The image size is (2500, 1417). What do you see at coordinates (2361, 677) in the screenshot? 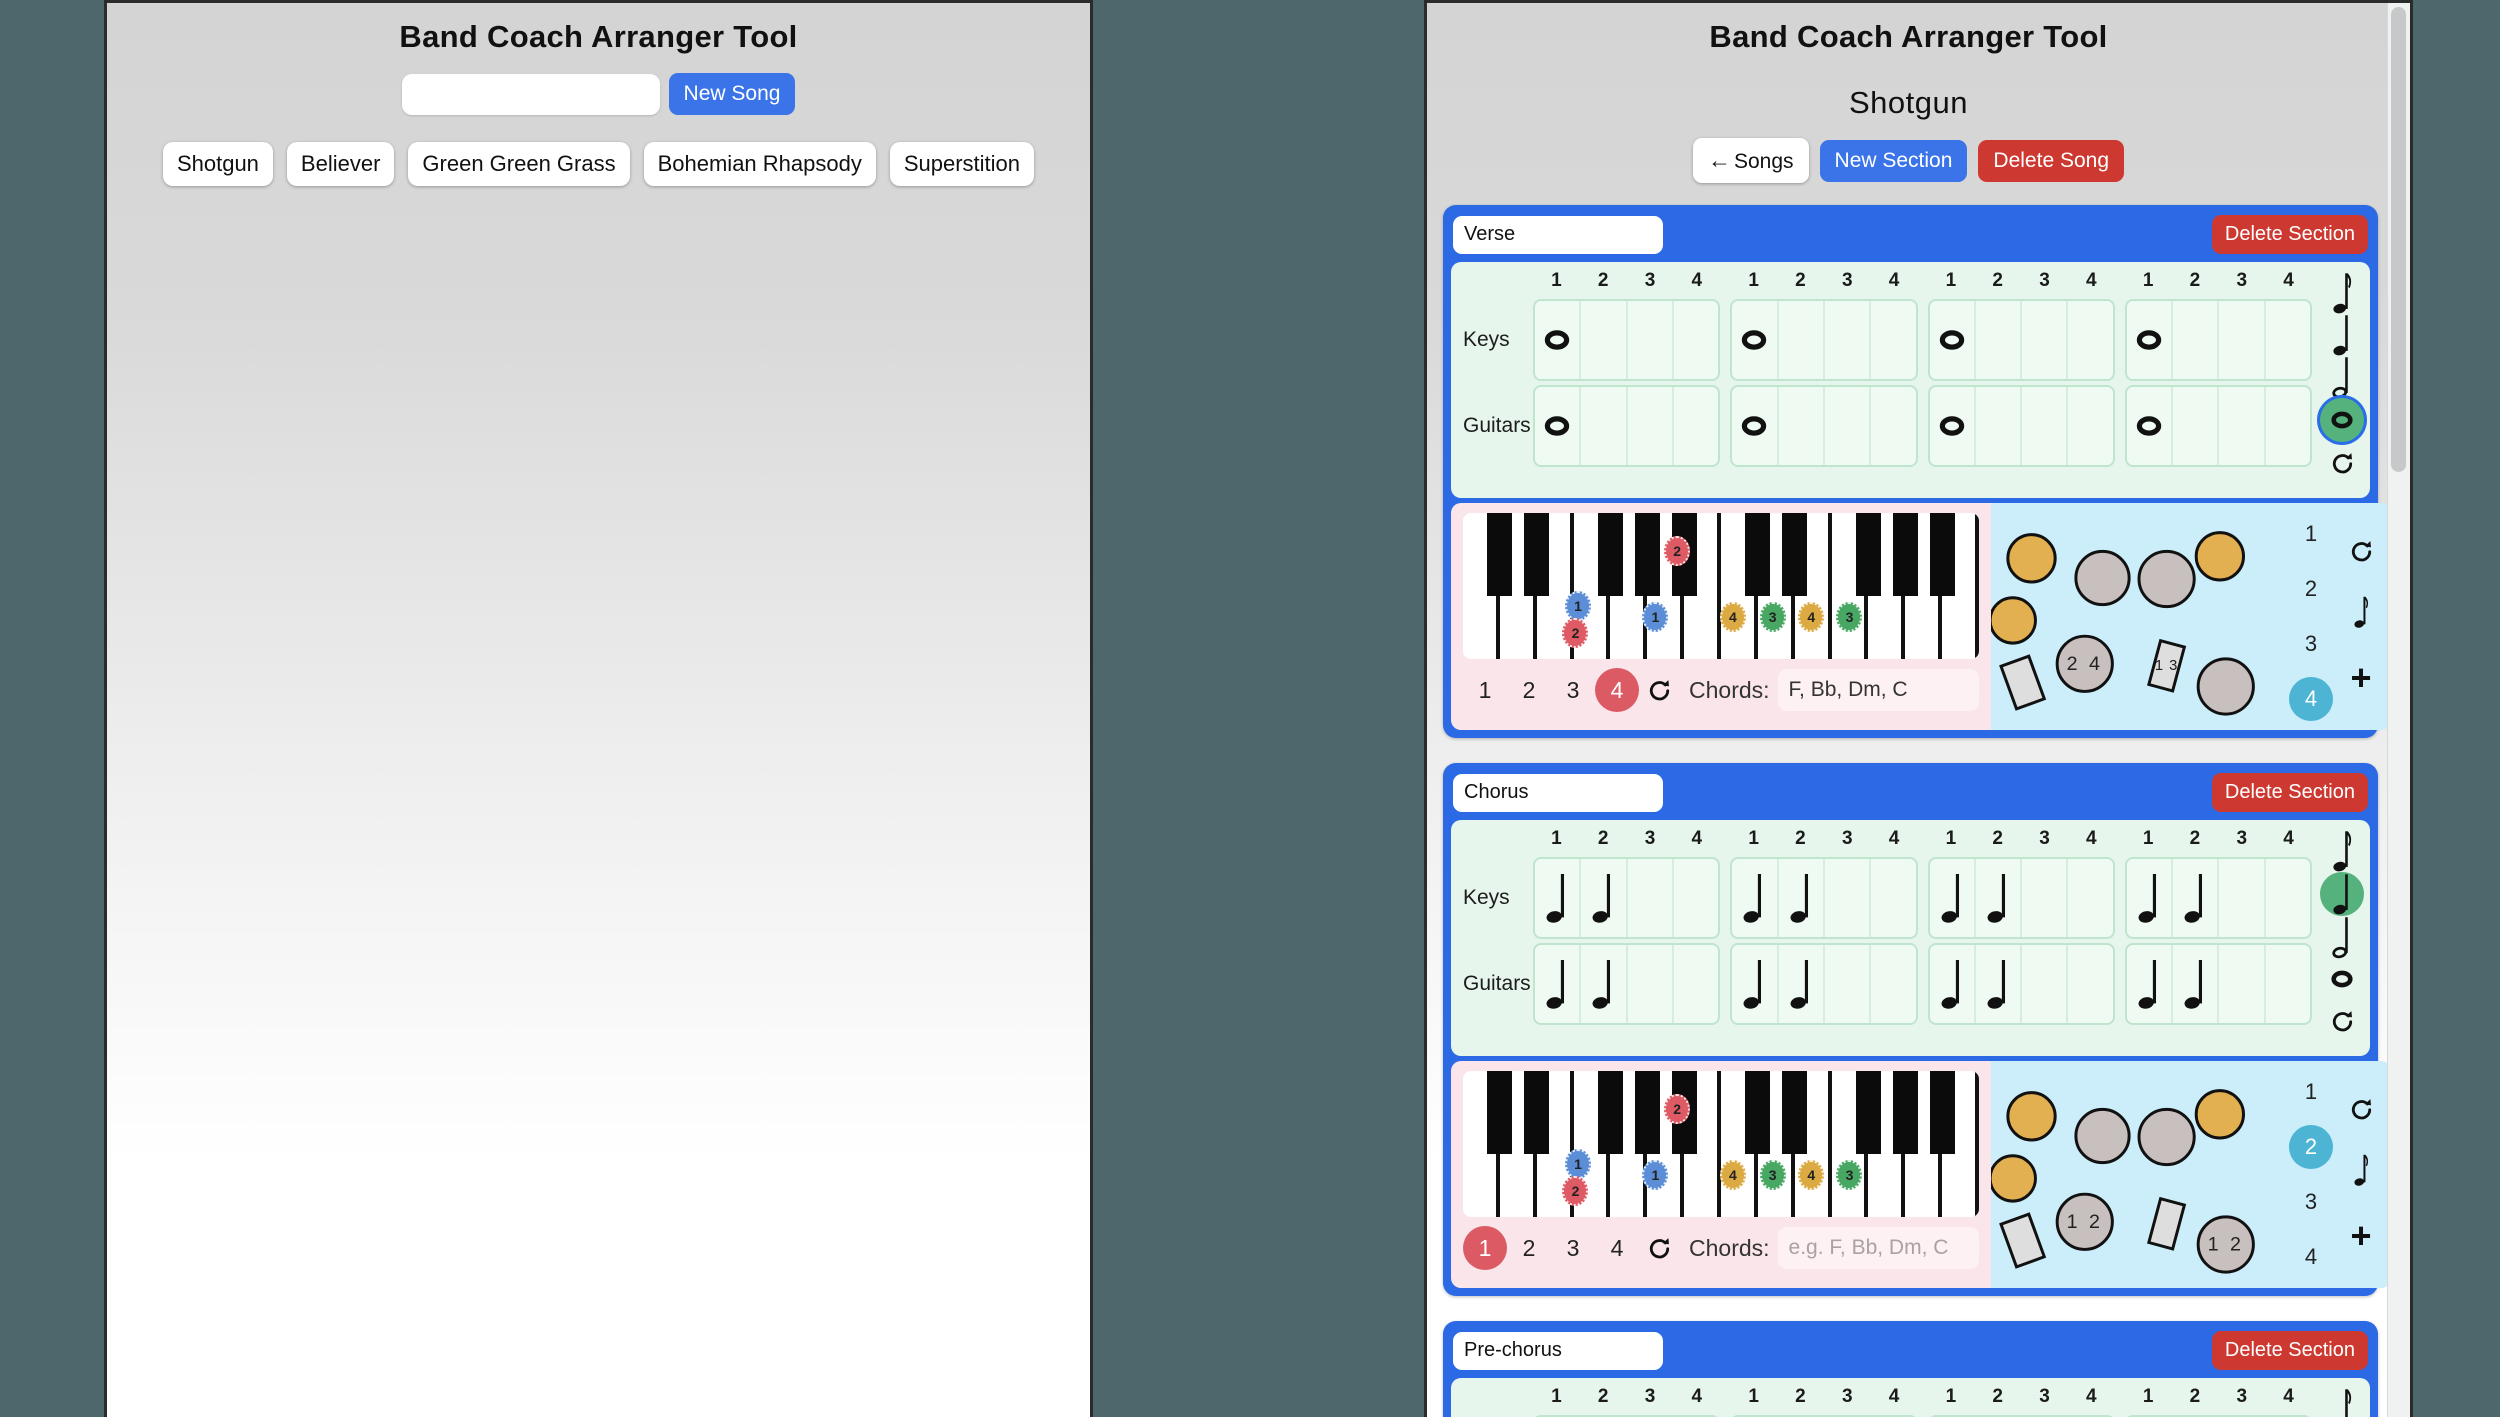
I see `add-icon: +` at bounding box center [2361, 677].